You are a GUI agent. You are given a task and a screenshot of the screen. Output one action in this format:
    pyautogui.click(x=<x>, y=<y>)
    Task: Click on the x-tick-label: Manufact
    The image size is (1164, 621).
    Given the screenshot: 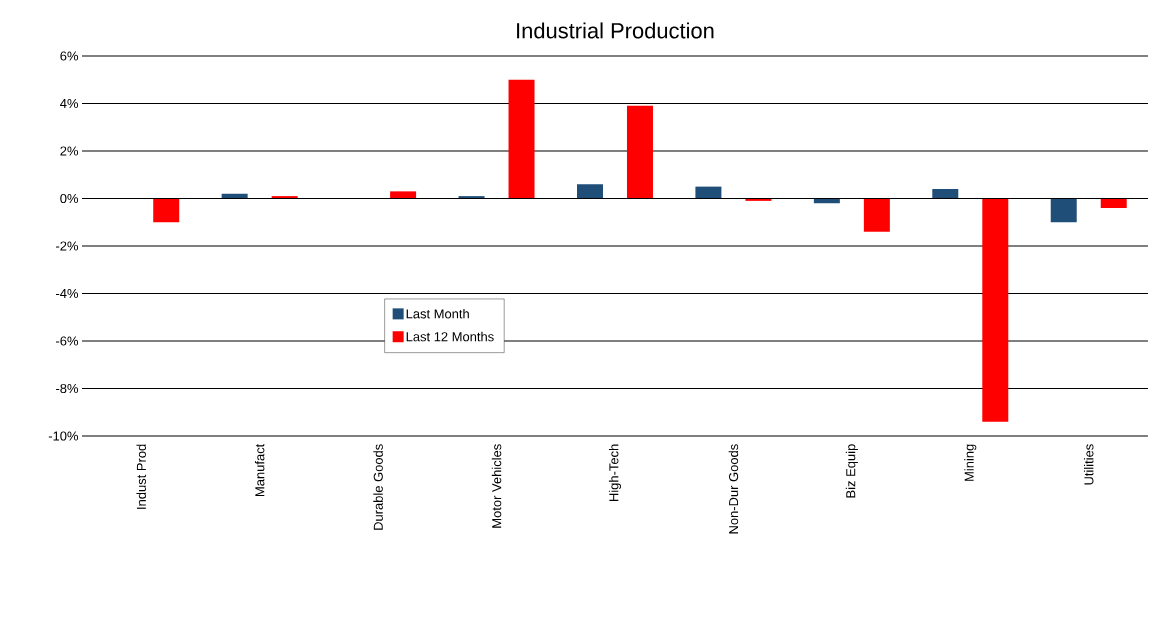 What is the action you would take?
    pyautogui.click(x=259, y=469)
    